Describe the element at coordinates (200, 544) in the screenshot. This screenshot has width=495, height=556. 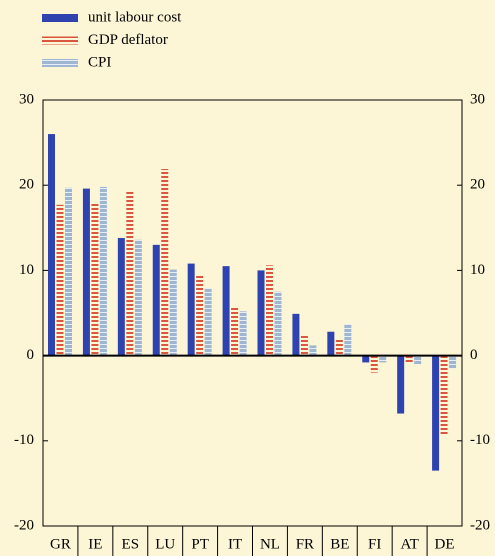
I see `x-tick-label: PT` at that location.